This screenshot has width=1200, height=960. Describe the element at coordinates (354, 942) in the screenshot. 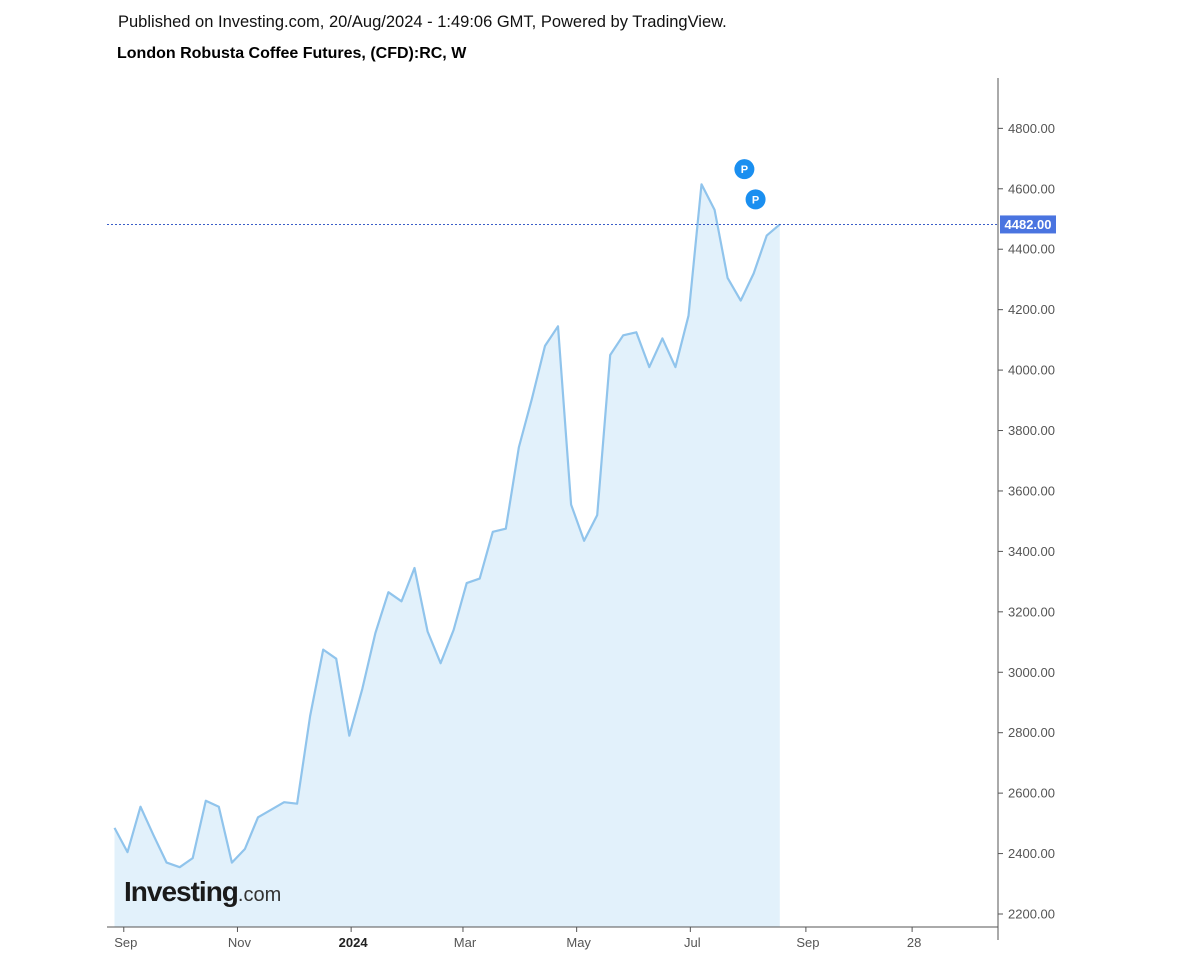

I see `x-tick-label: 2024` at that location.